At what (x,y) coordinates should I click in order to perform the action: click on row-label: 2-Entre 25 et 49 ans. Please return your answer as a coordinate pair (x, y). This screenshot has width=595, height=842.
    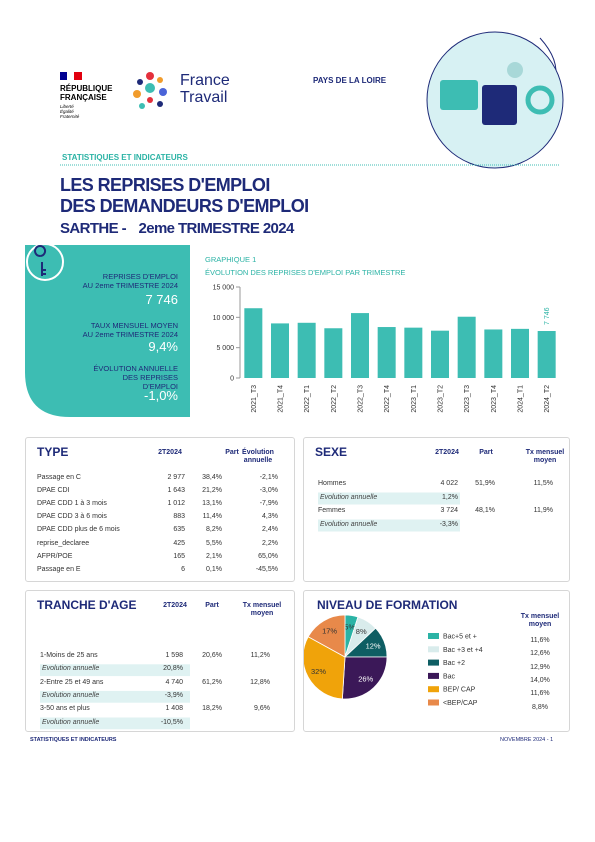
    Looking at the image, I should click on (72, 682).